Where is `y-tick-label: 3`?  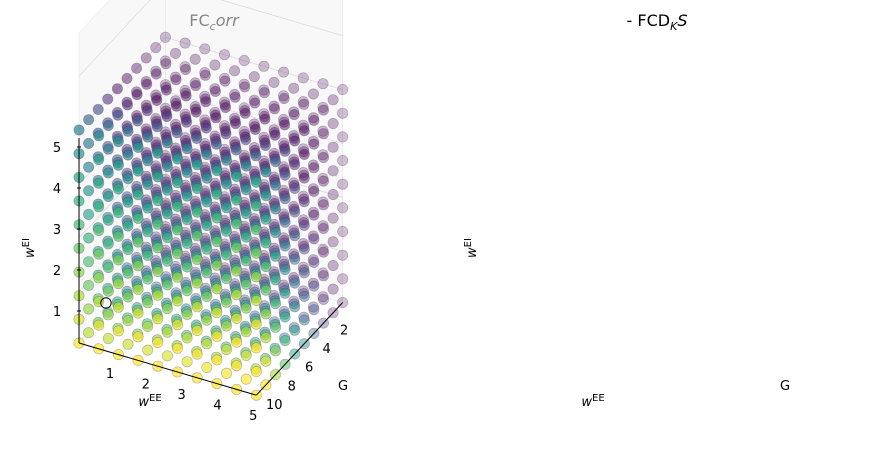 y-tick-label: 3 is located at coordinates (57, 230).